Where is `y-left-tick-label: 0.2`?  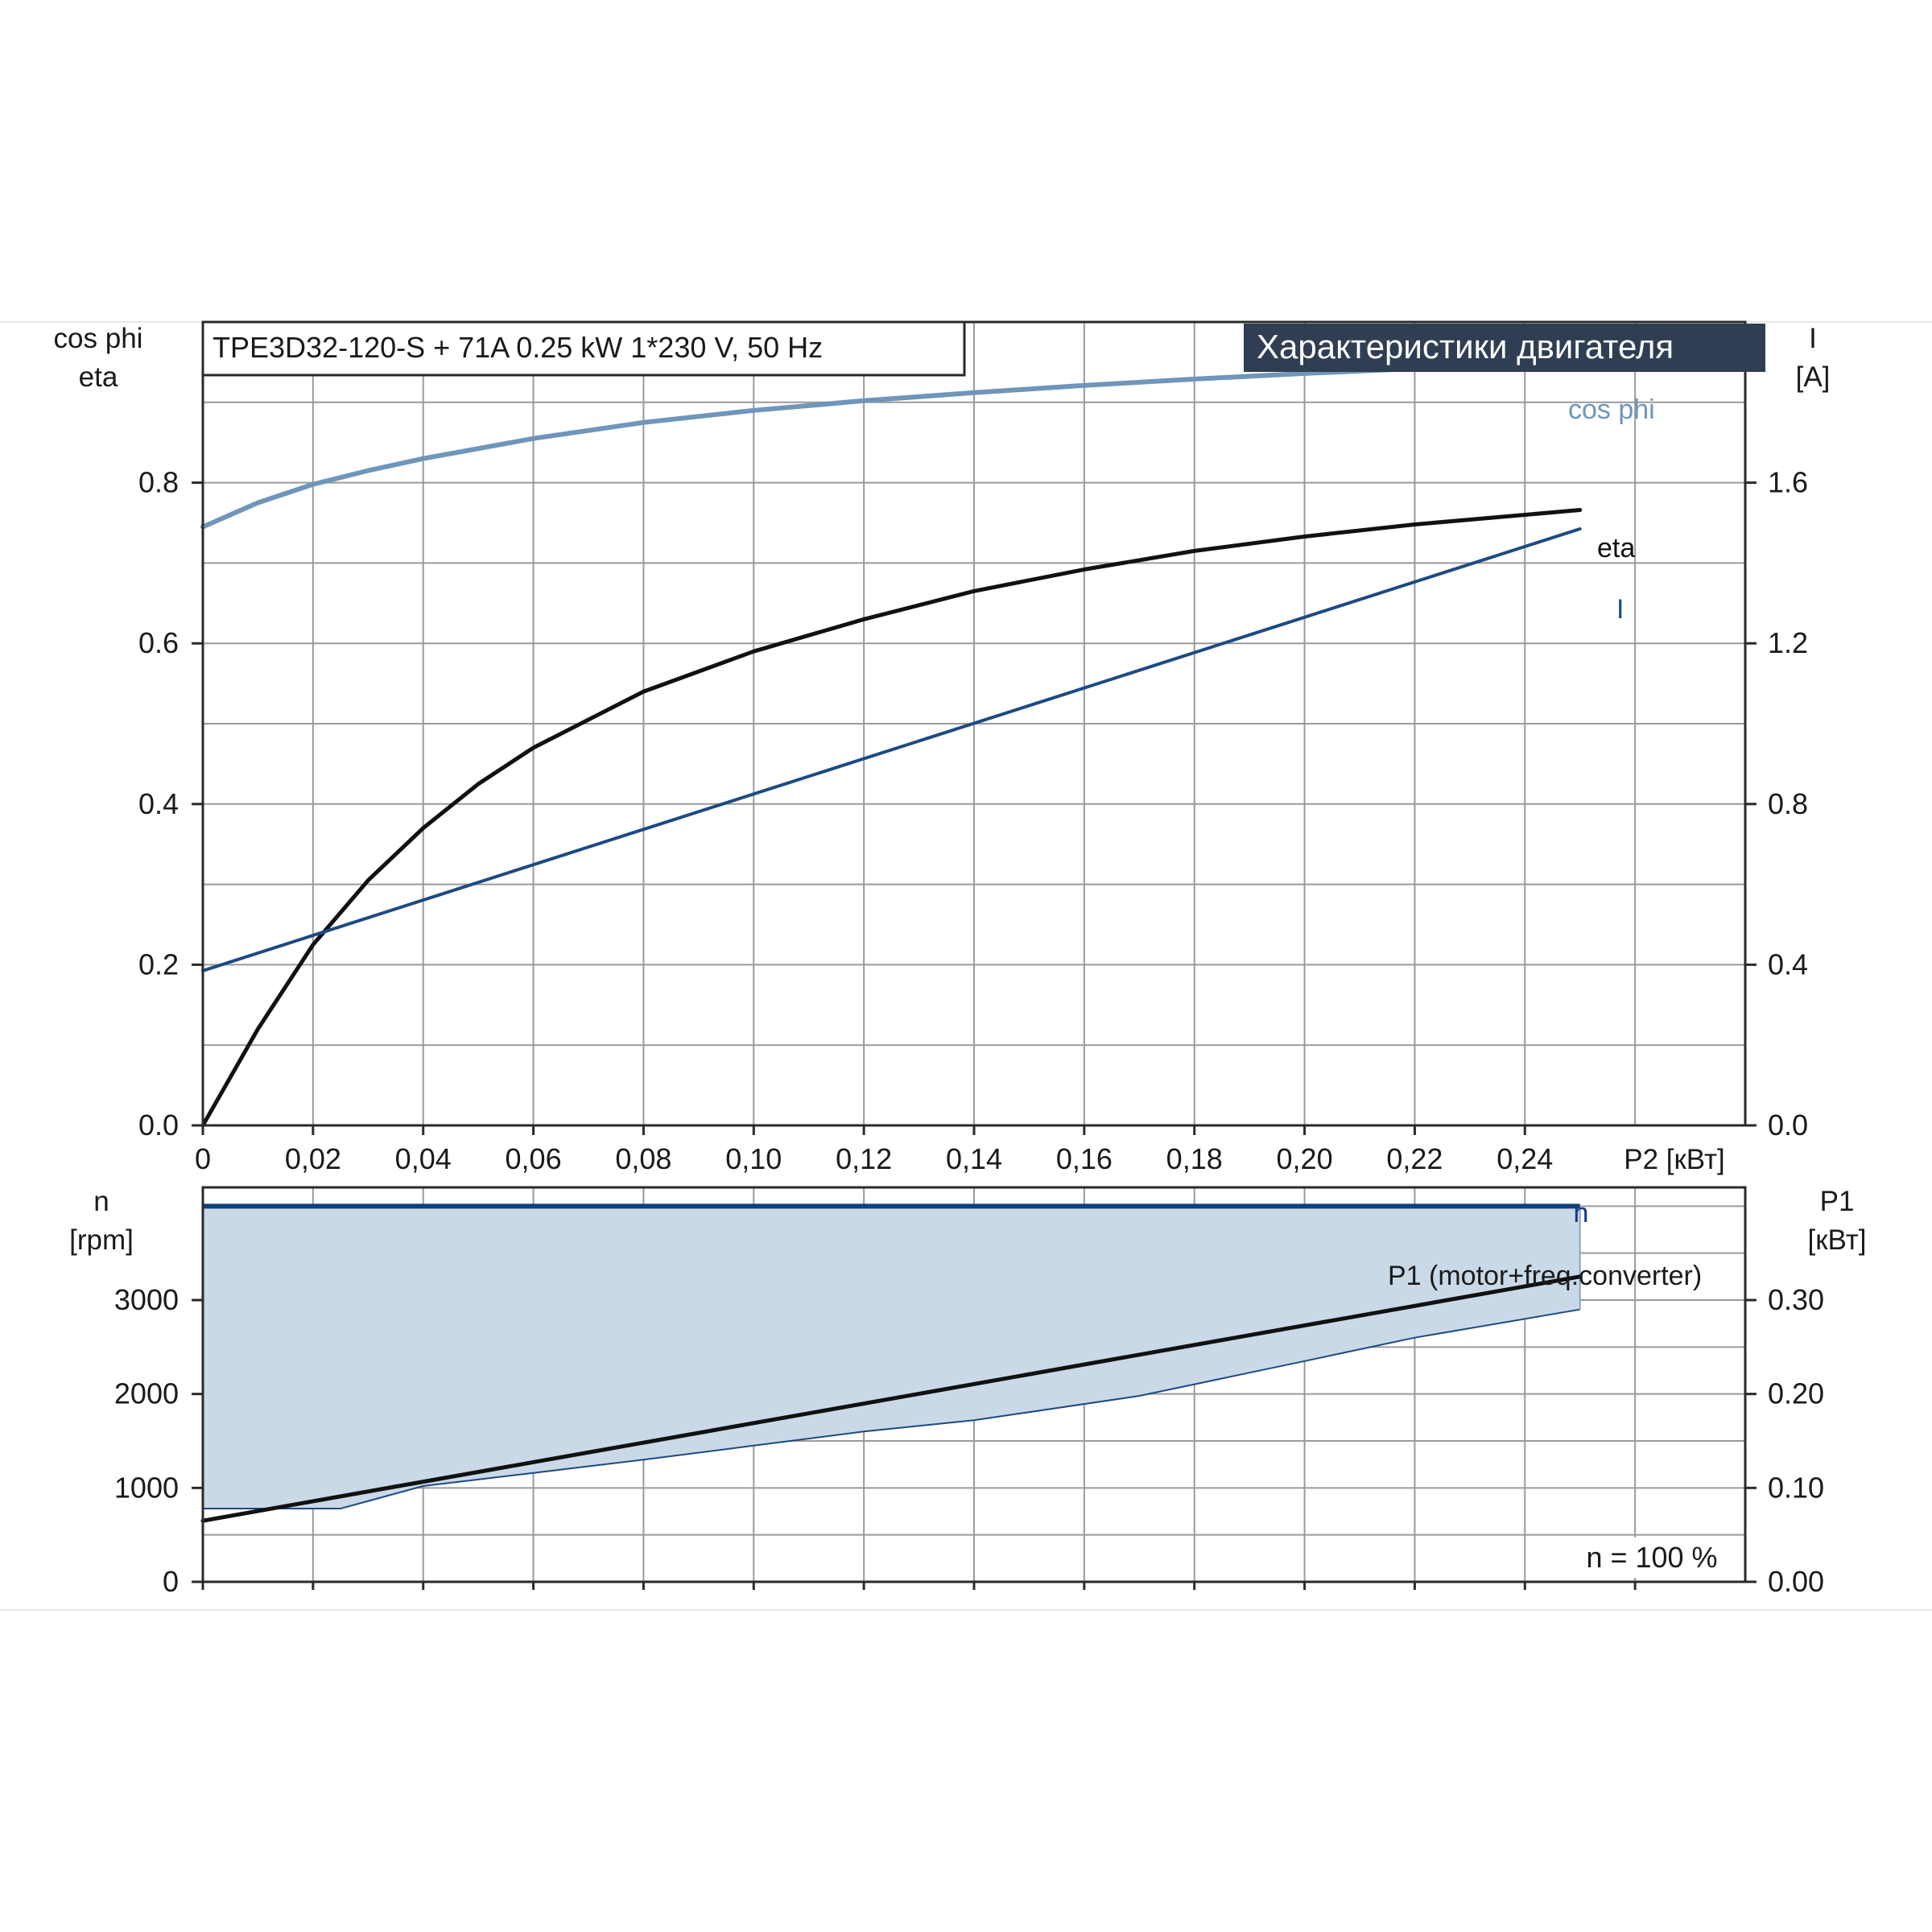
y-left-tick-label: 0.2 is located at coordinates (158, 964).